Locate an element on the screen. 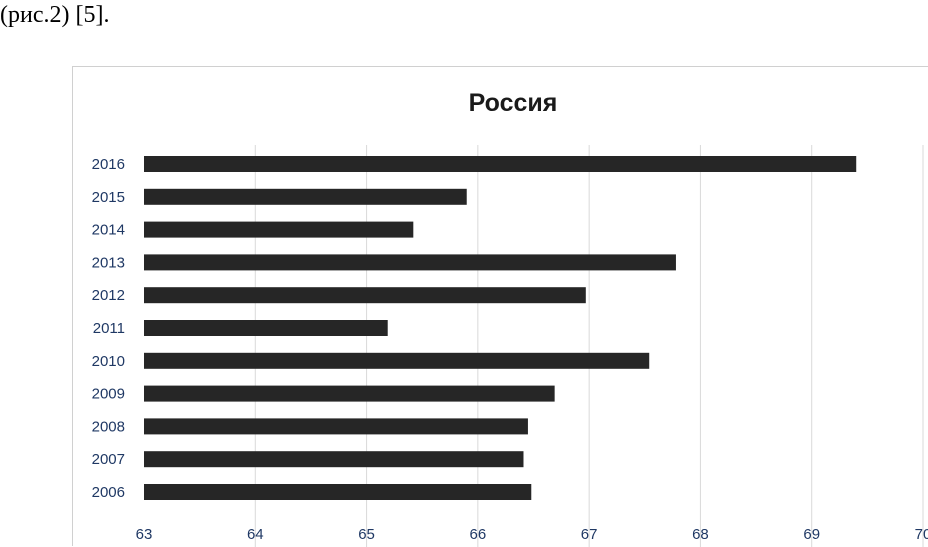  y-tick-label: 2007 is located at coordinates (108, 459).